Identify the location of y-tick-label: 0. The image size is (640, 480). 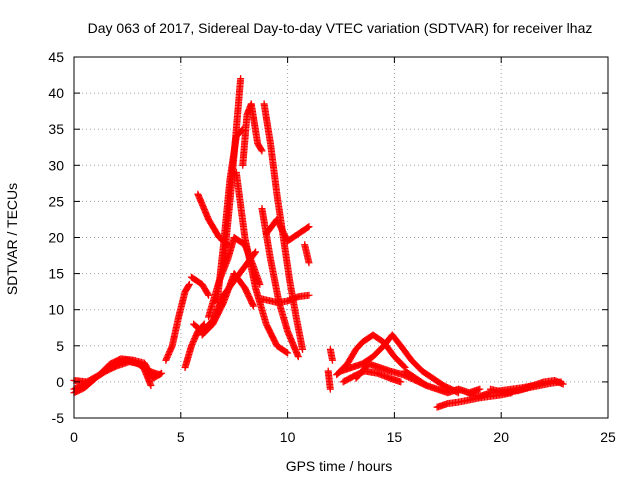
(60, 382).